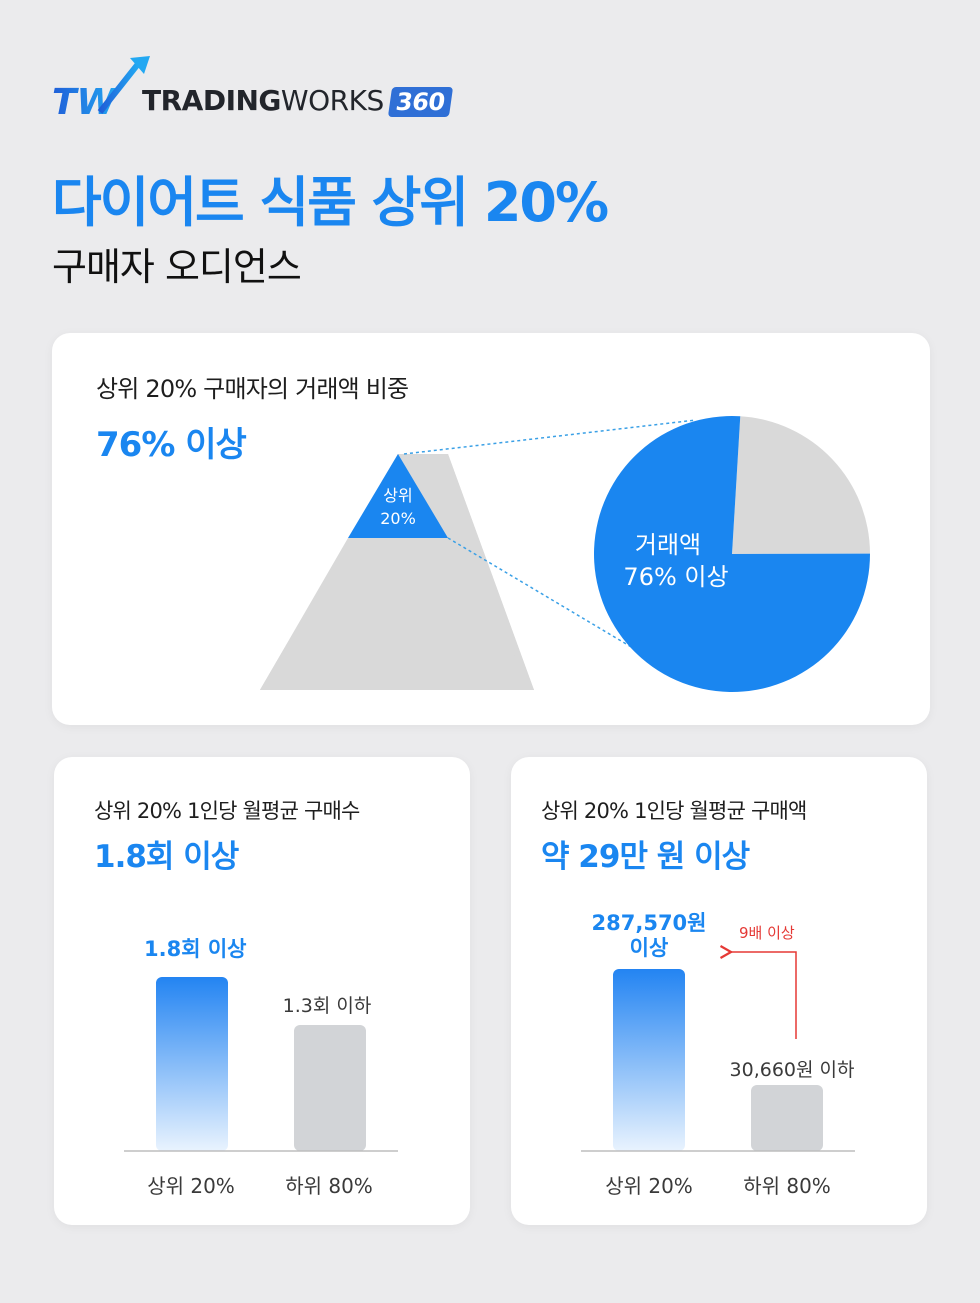  Describe the element at coordinates (792, 1070) in the screenshot. I see `amount-bar-label-bottom: 30,660원 이하` at that location.